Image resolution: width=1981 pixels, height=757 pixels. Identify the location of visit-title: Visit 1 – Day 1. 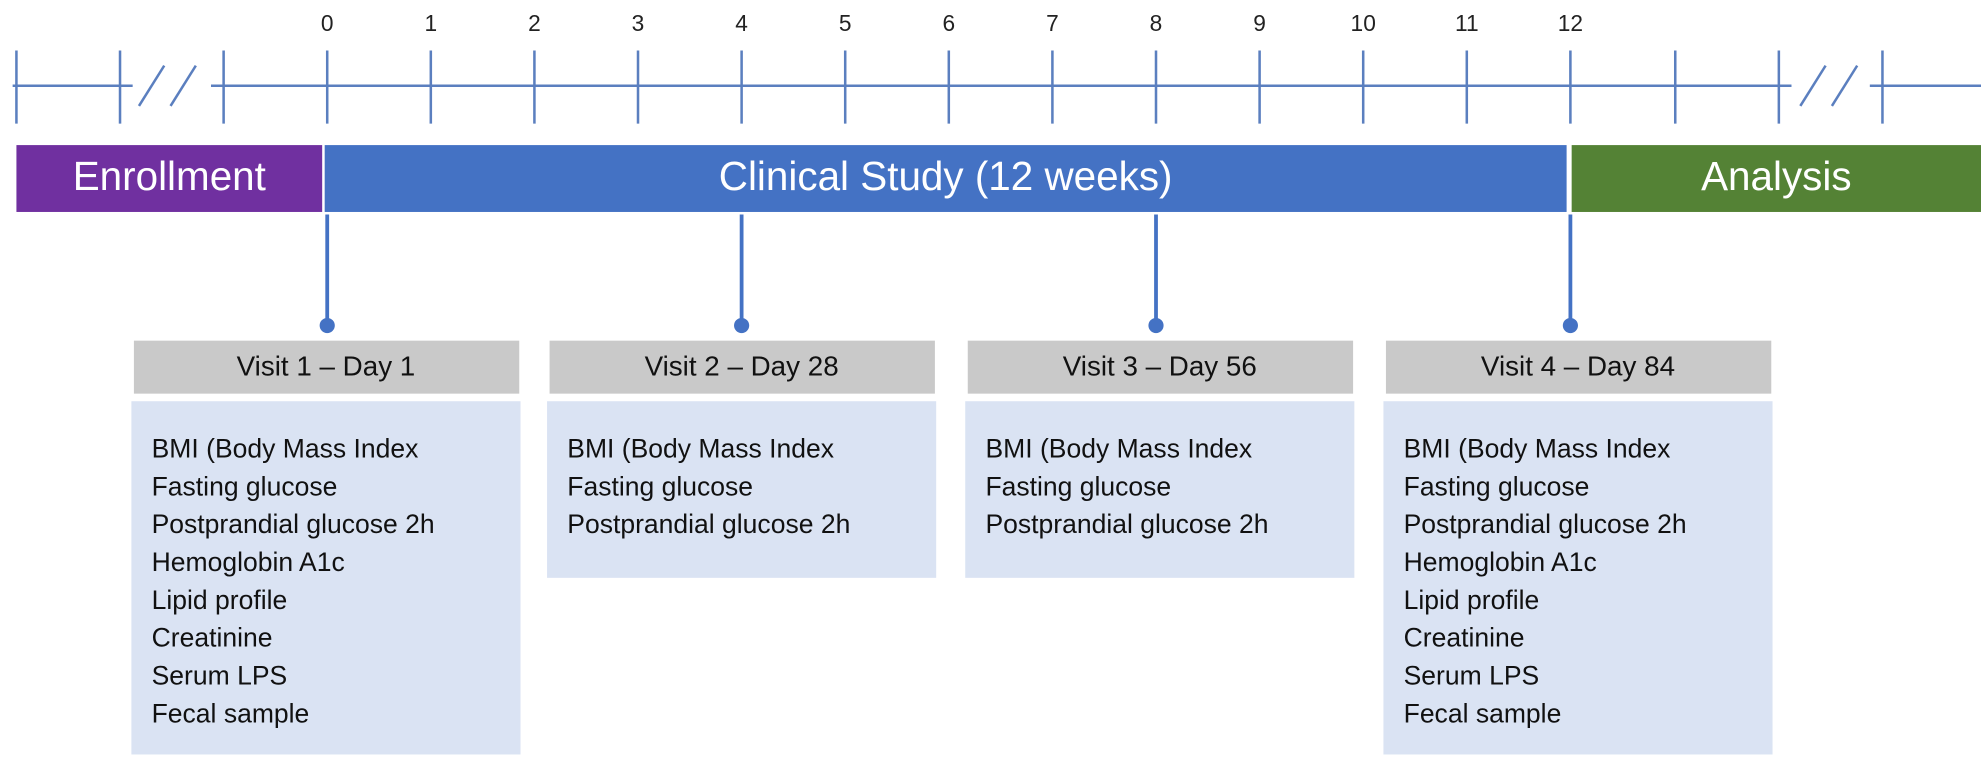
(326, 366).